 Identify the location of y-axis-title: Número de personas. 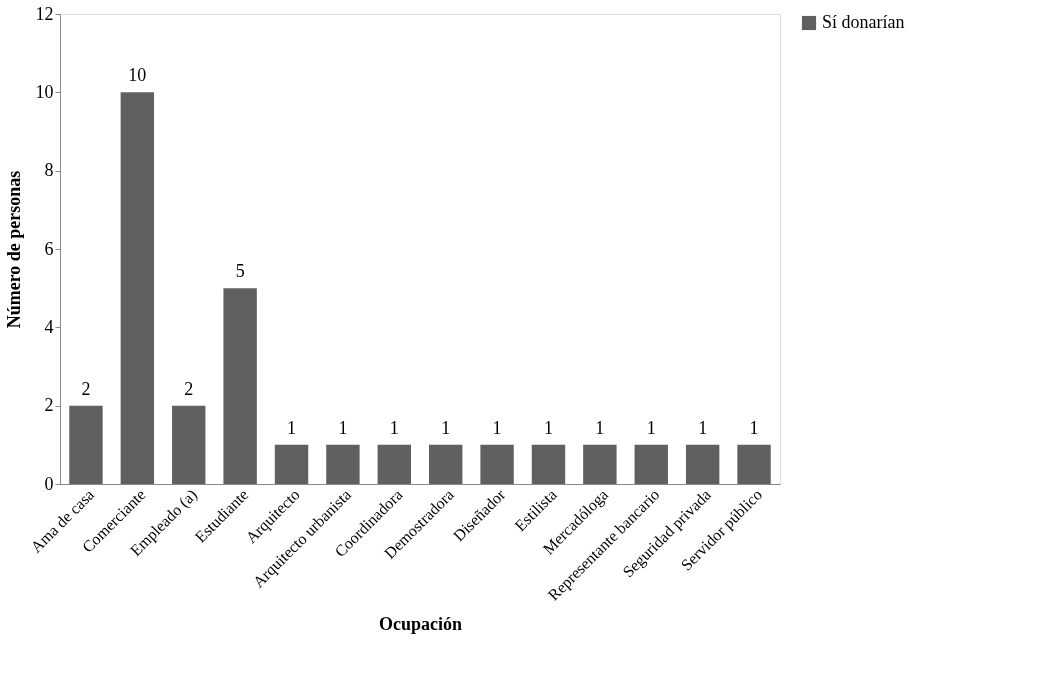
(13, 249).